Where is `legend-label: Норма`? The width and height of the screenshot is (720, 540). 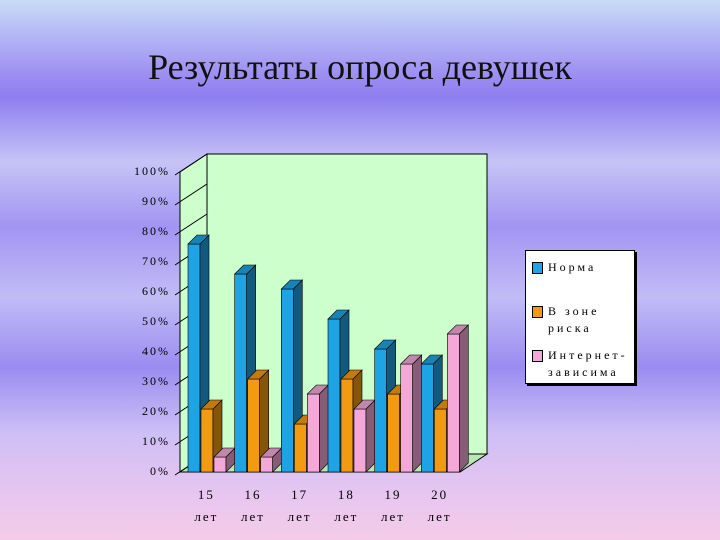 legend-label: Норма is located at coordinates (572, 267).